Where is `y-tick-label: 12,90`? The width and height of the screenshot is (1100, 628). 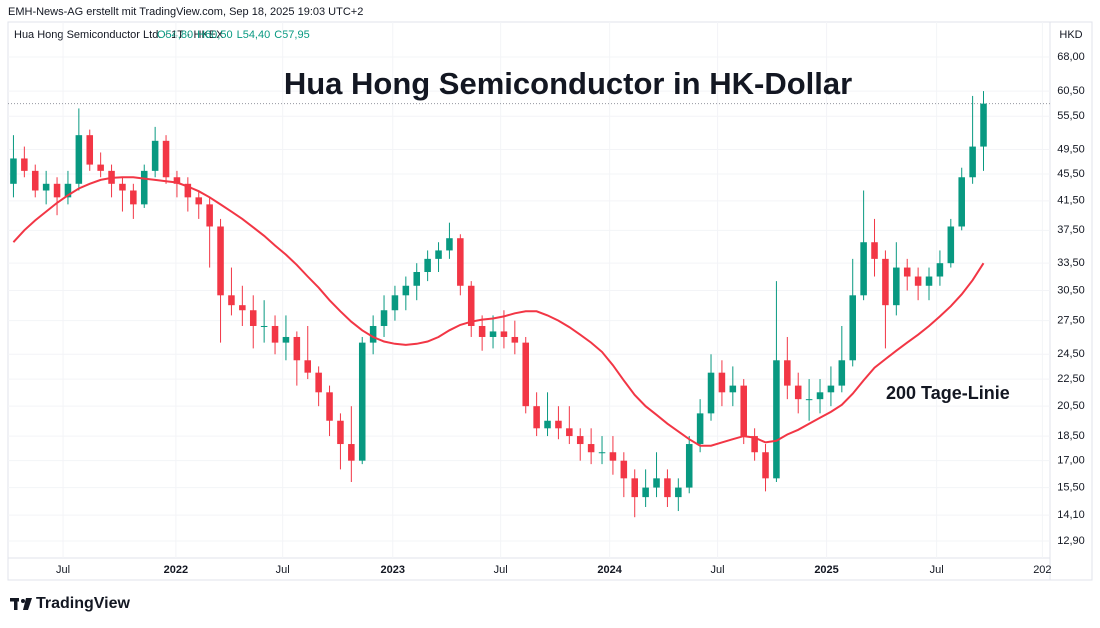
y-tick-label: 12,90 is located at coordinates (1071, 541).